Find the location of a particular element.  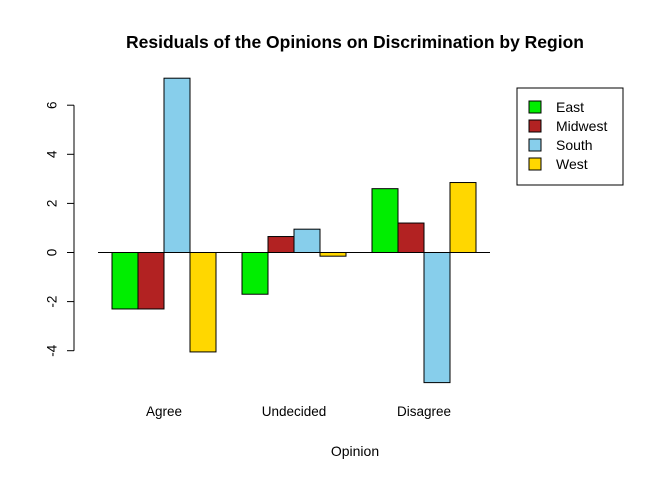

bar-west-agree is located at coordinates (203, 302).